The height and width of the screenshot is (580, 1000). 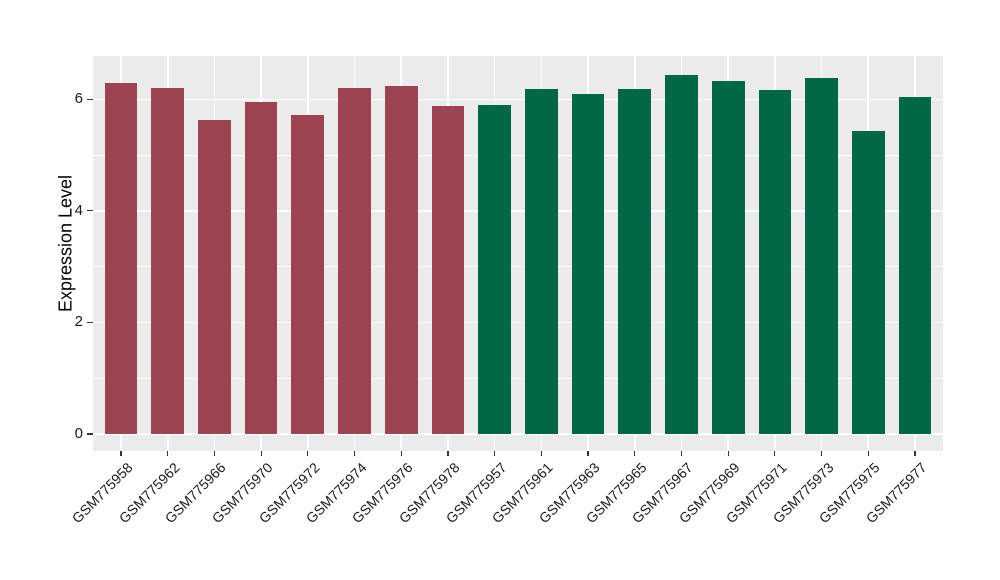 What do you see at coordinates (728, 257) in the screenshot?
I see `bar-GSM775969` at bounding box center [728, 257].